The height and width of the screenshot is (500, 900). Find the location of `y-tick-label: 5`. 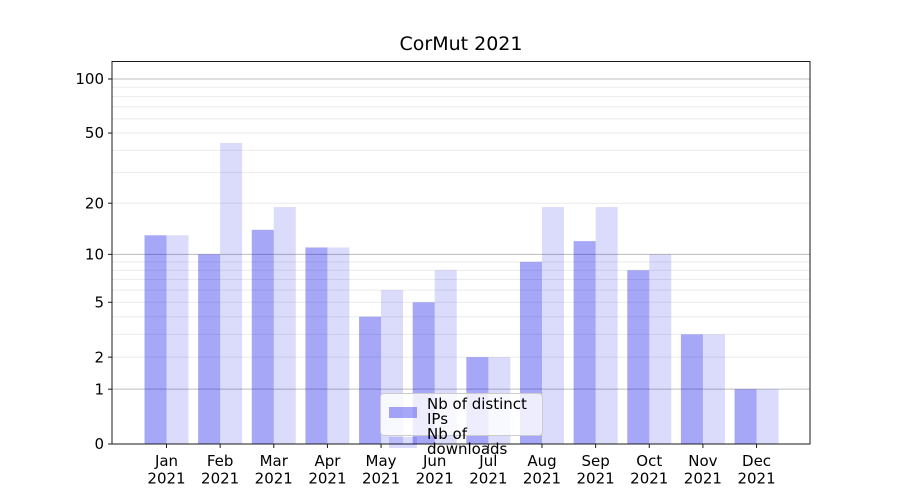

y-tick-label: 5 is located at coordinates (99, 302).